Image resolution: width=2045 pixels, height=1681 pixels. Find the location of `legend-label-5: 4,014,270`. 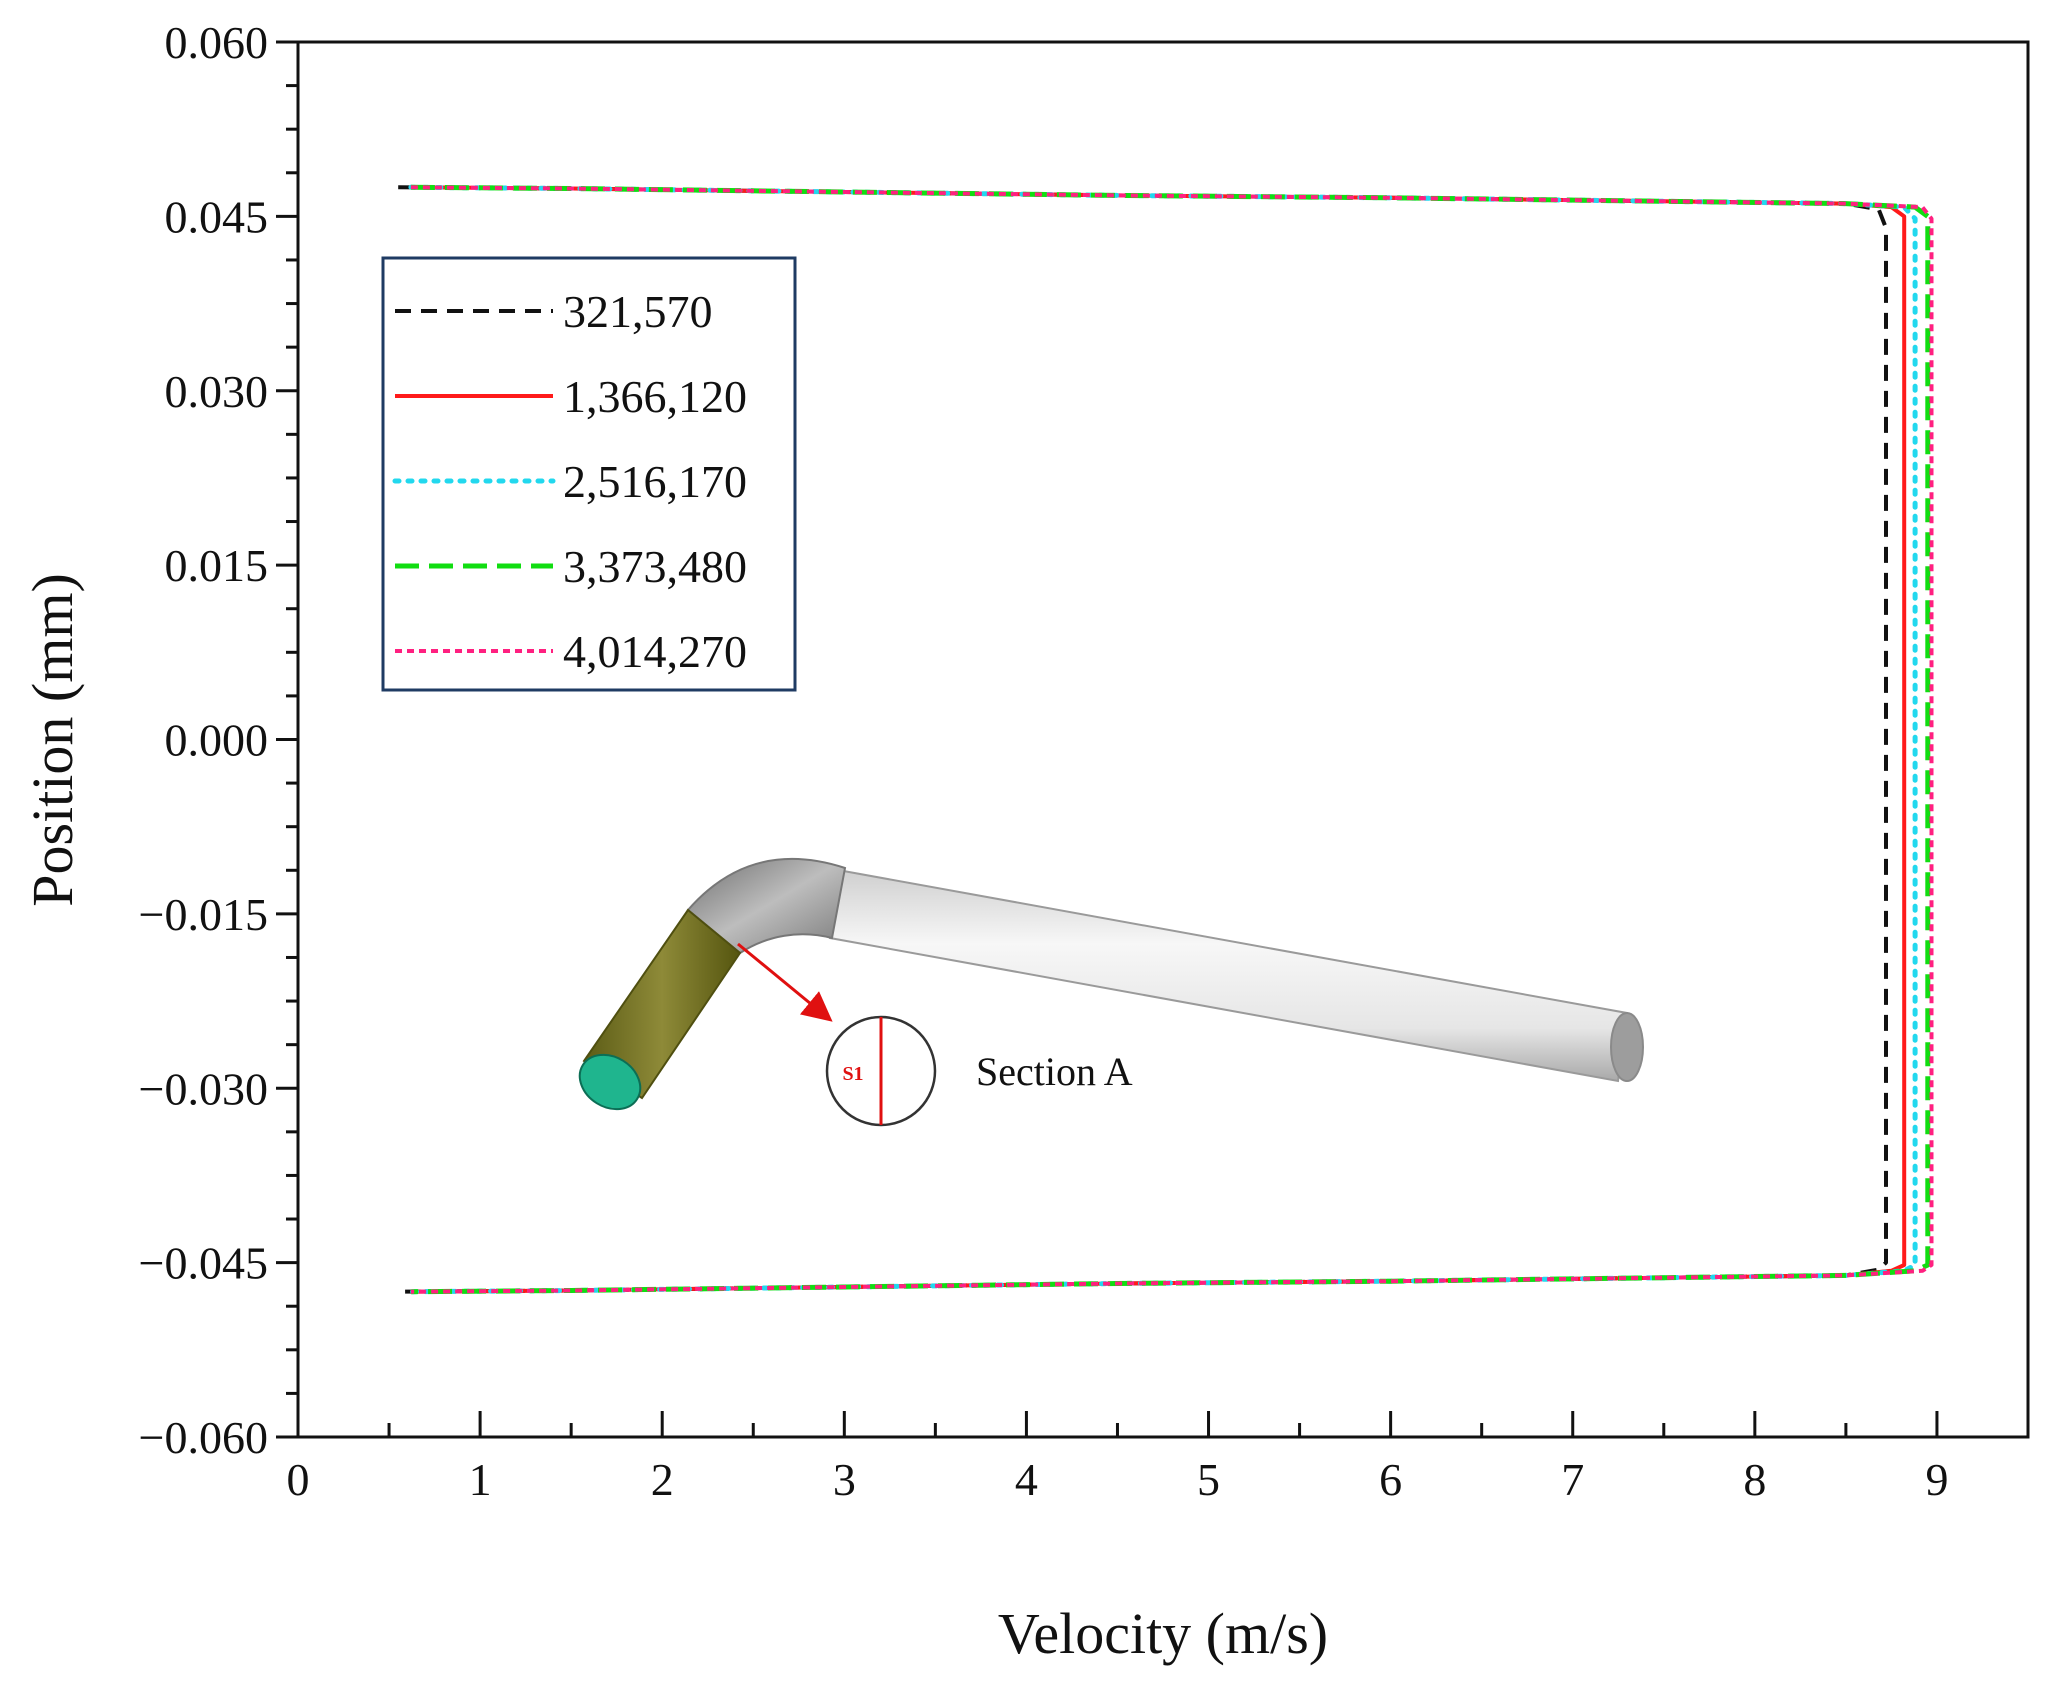

legend-label-5: 4,014,270 is located at coordinates (655, 651).